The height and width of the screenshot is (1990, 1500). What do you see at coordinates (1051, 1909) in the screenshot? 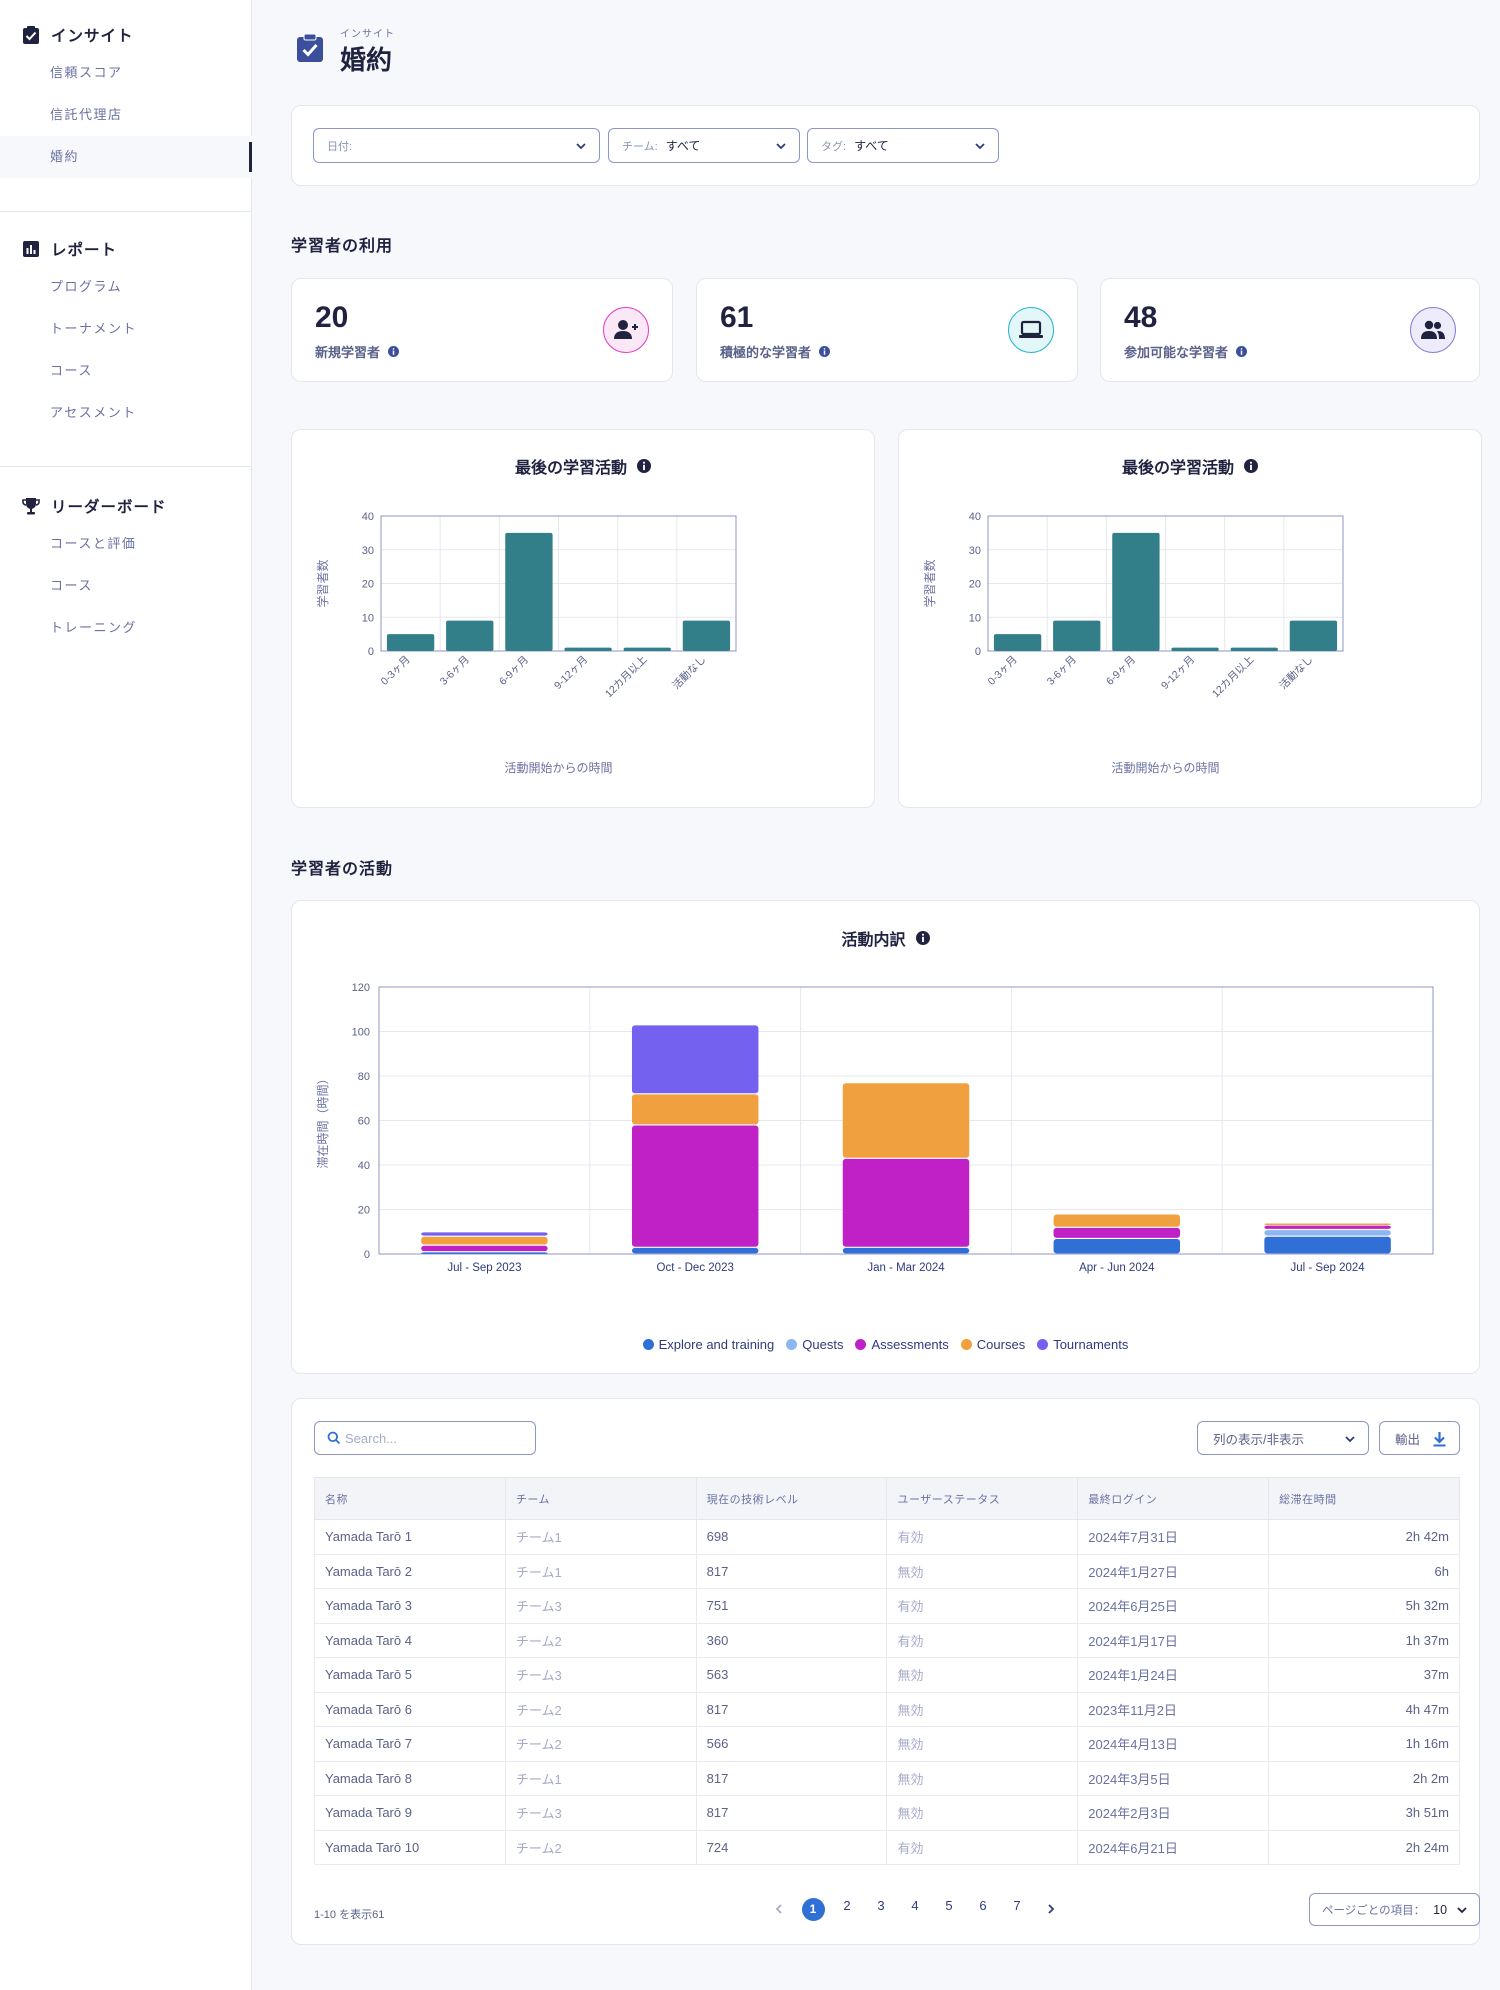
I see `pagination-next` at bounding box center [1051, 1909].